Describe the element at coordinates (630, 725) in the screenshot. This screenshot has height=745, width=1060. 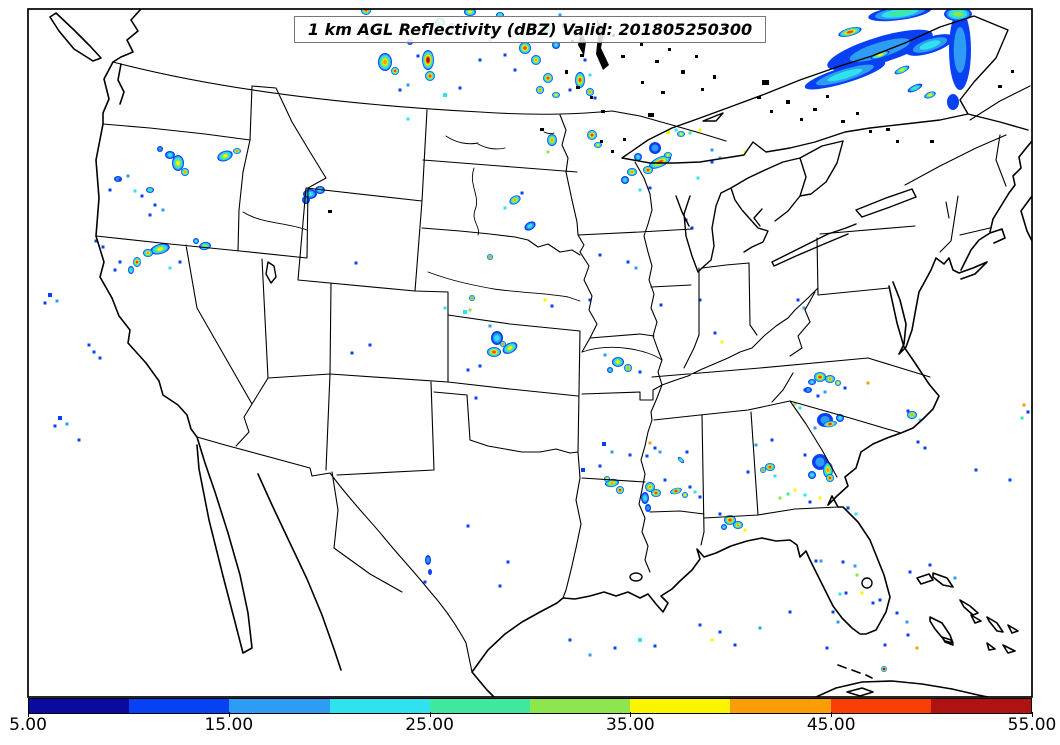
I see `colorbar-tick-label: 35.00` at that location.